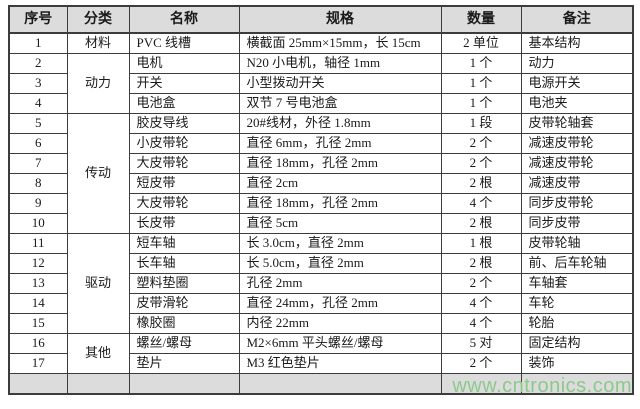 This screenshot has height=409, width=640. Describe the element at coordinates (184, 263) in the screenshot. I see `cell-name: 长车轴` at that location.